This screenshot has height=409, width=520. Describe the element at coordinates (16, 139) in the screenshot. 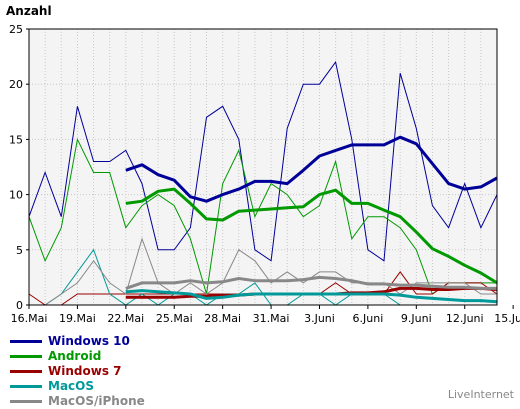

I see `y-tick-label: 15` at that location.